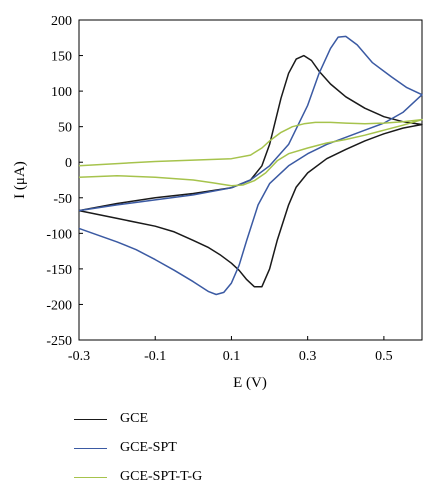 The height and width of the screenshot is (500, 439). Describe the element at coordinates (79, 356) in the screenshot. I see `x-tick-label: -0.3` at that location.